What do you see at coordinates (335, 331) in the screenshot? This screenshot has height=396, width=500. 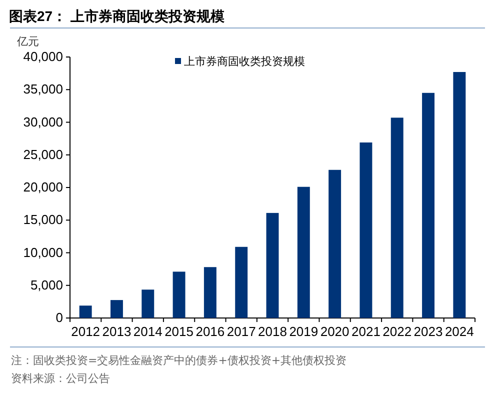 I see `x-tick-label: 2020` at bounding box center [335, 331].